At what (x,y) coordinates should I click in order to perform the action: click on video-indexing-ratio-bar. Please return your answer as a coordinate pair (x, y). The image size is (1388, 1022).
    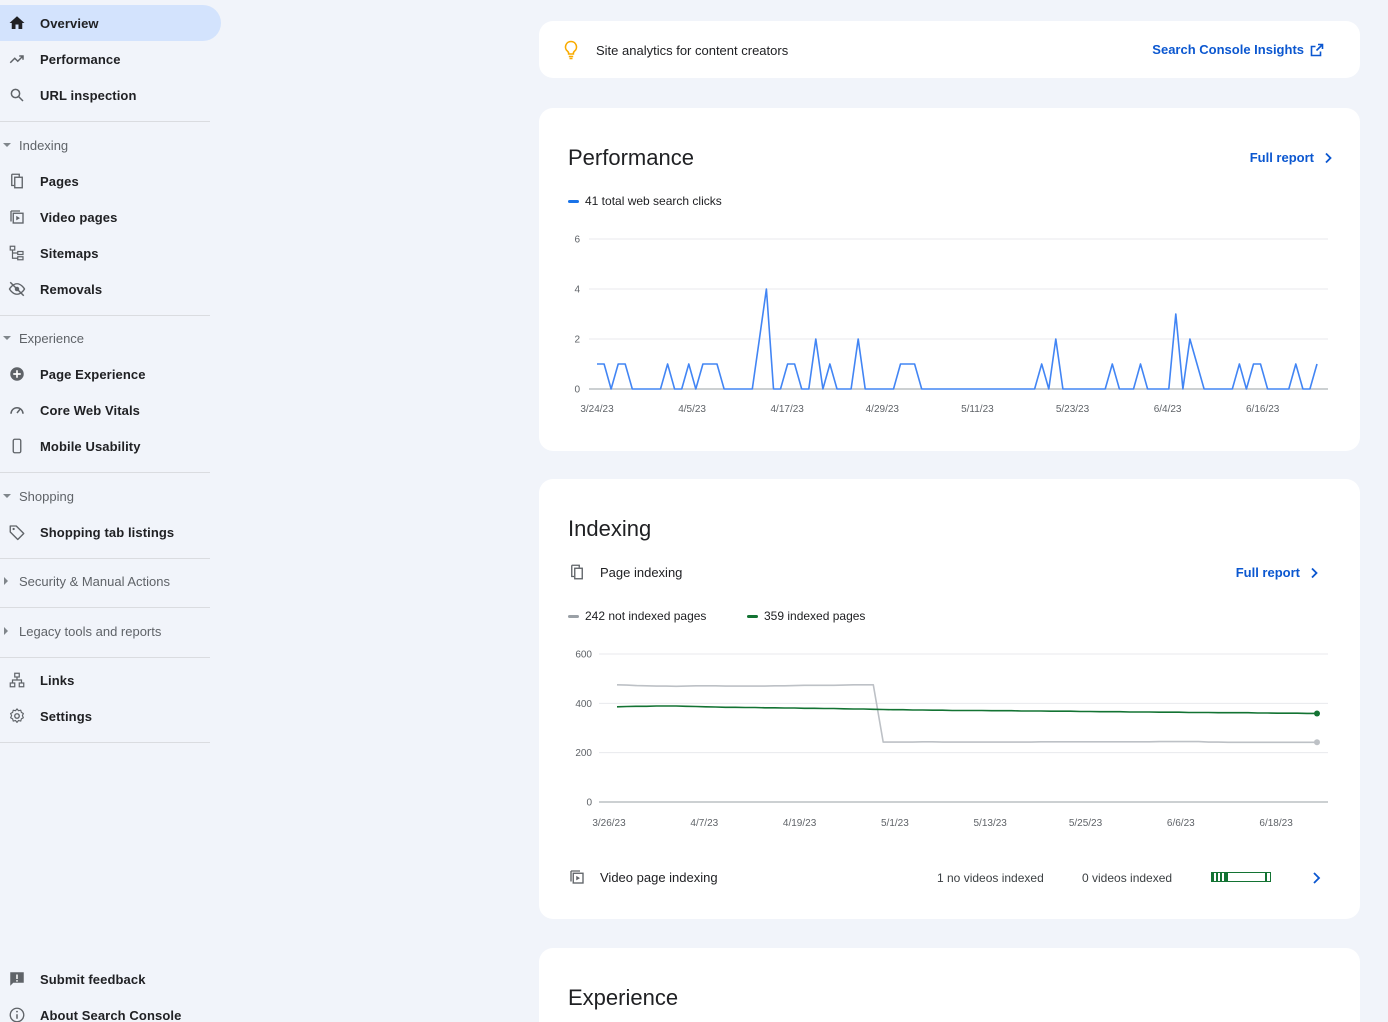
    Looking at the image, I should click on (1241, 877).